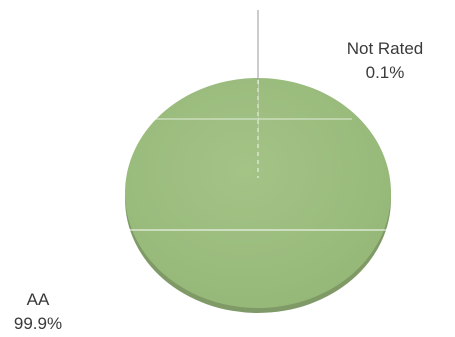 This screenshot has height=337, width=455. What do you see at coordinates (385, 72) in the screenshot?
I see `slice-value-not-rated: 0.1%` at bounding box center [385, 72].